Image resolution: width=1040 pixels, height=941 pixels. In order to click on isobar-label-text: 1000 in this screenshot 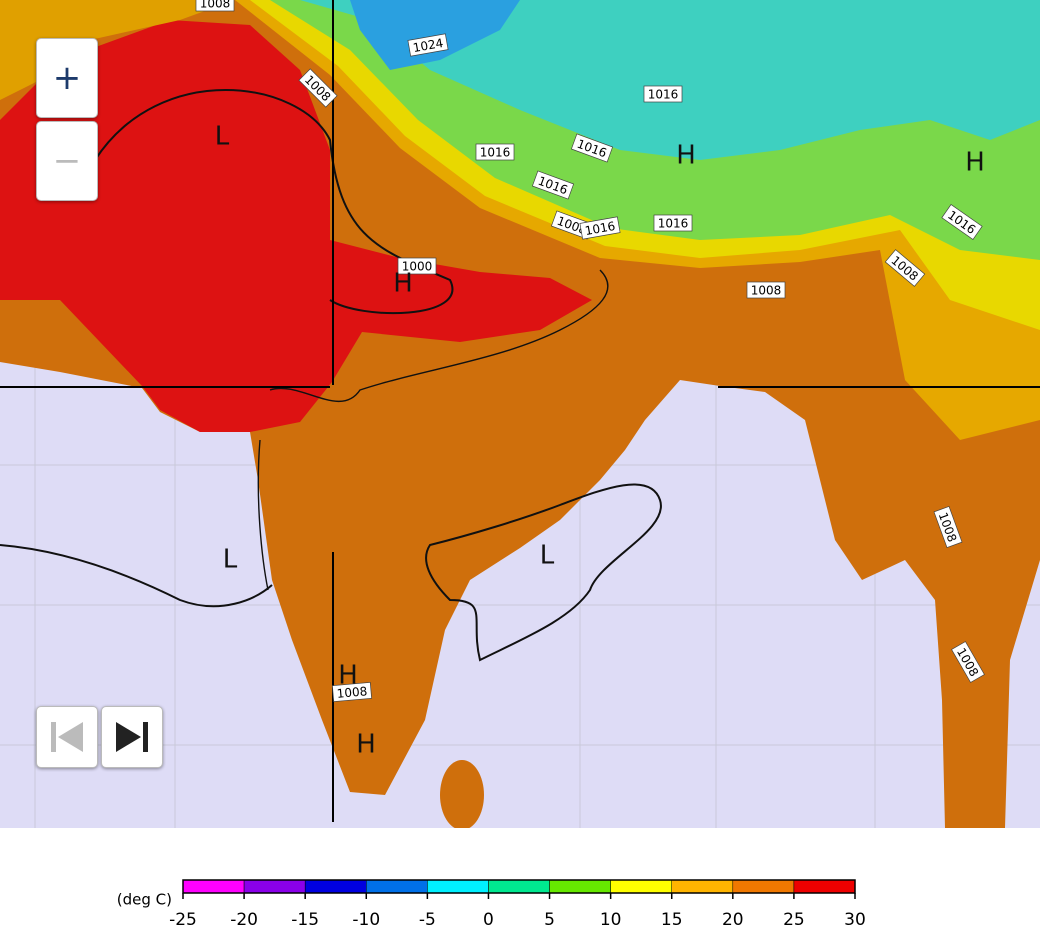, I will do `click(417, 267)`.